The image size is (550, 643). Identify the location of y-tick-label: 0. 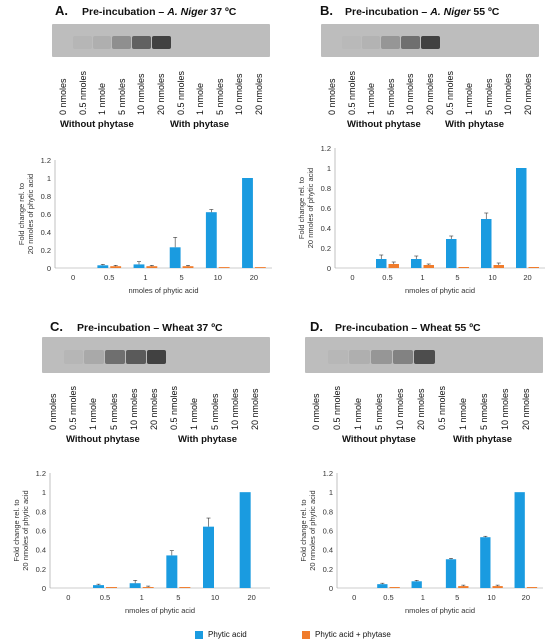
(329, 268).